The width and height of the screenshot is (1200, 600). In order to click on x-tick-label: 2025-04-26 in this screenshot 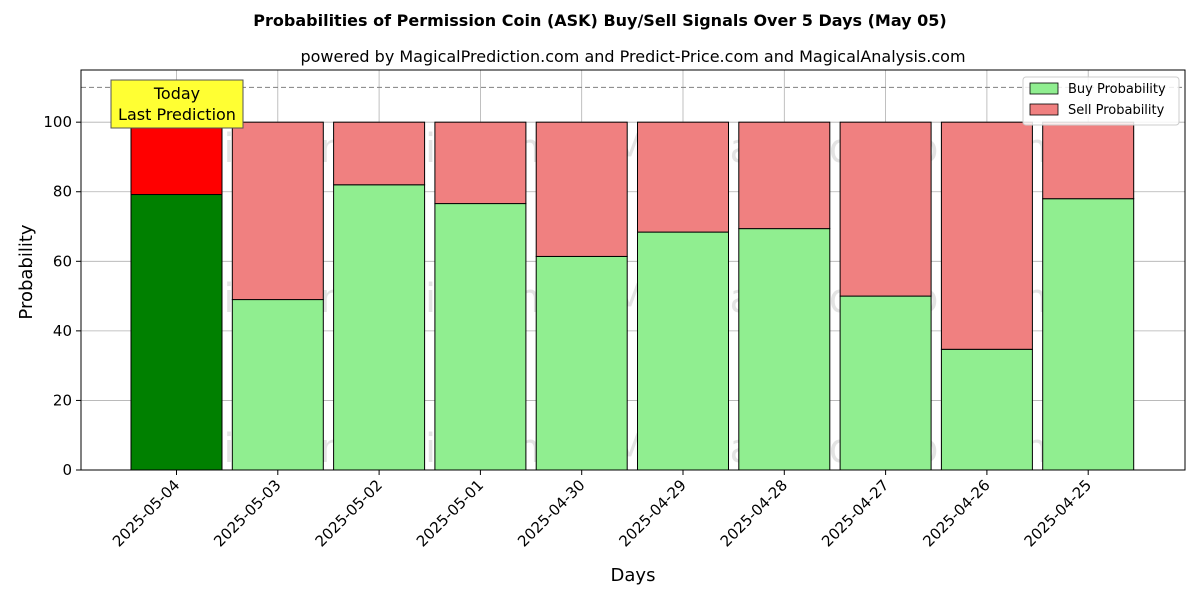, I will do `click(956, 513)`.